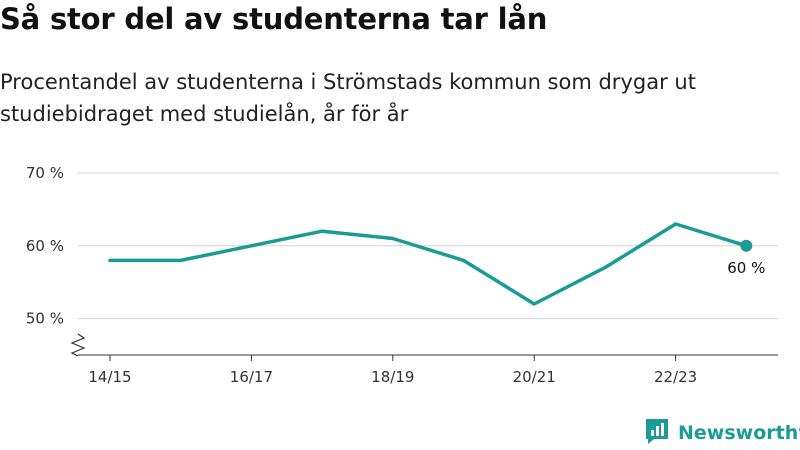  Describe the element at coordinates (428, 264) in the screenshot. I see `series-line` at that location.